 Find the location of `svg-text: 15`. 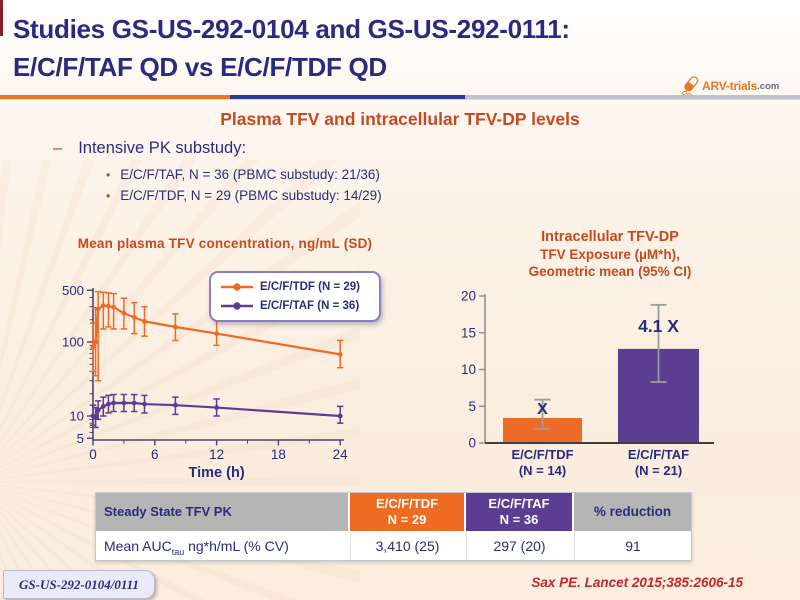

svg-text: 15 is located at coordinates (468, 332).